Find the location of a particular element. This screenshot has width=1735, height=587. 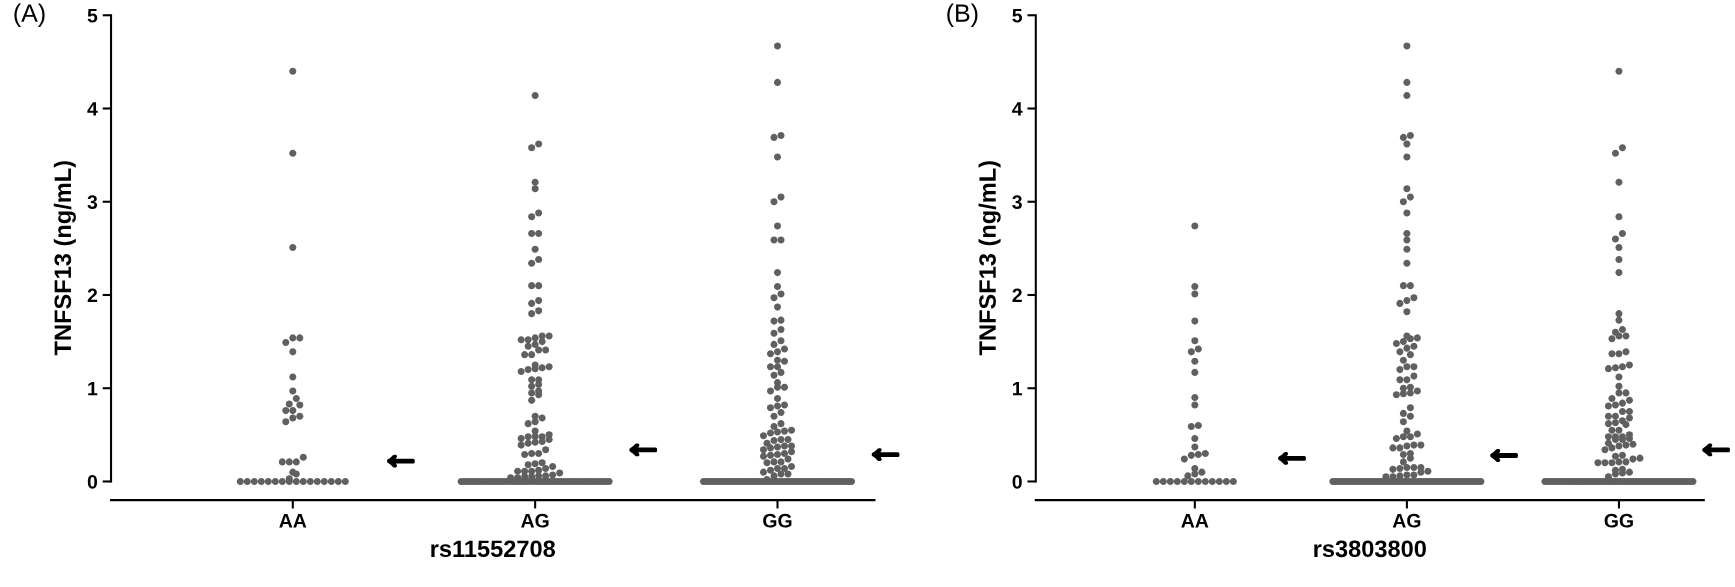

x-axis-title: rs11552708 is located at coordinates (493, 549).